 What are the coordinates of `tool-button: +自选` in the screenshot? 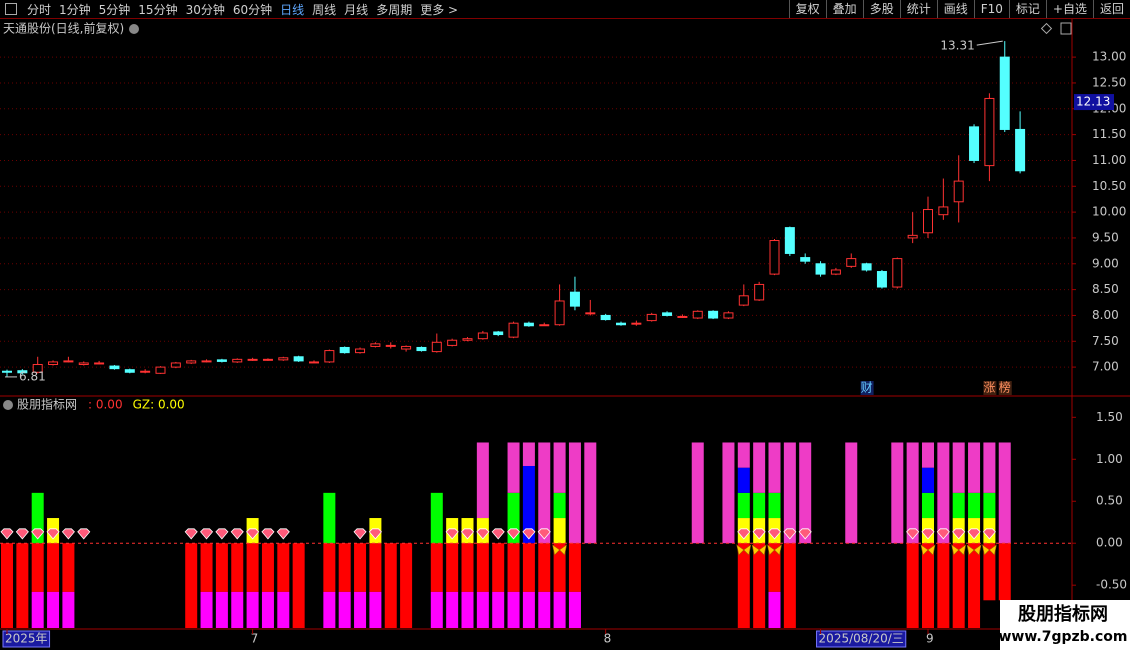 It's located at (1069, 9).